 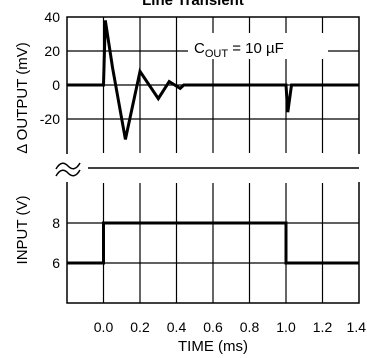 What do you see at coordinates (56, 243) in the screenshot?
I see `input-y-tick-labels: 86` at bounding box center [56, 243].